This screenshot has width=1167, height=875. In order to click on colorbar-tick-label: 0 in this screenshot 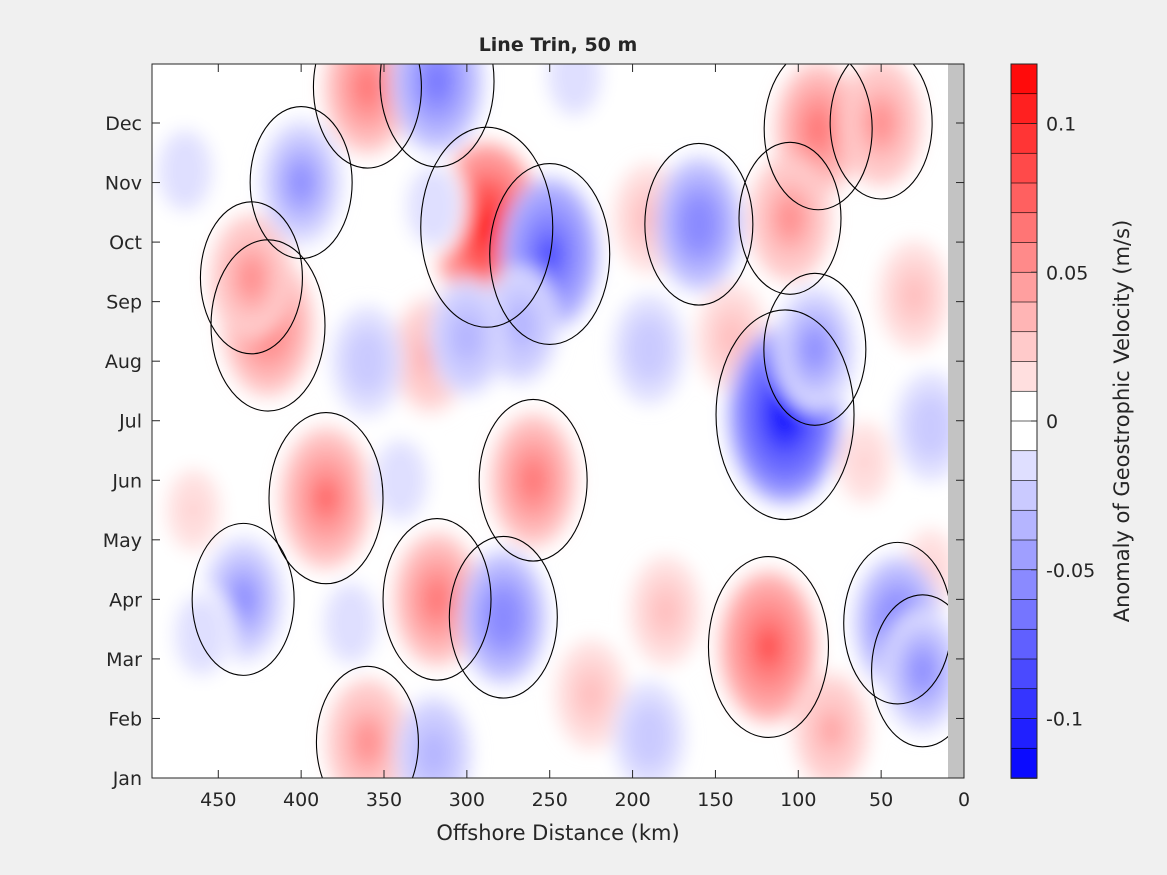, I will do `click(1052, 422)`.